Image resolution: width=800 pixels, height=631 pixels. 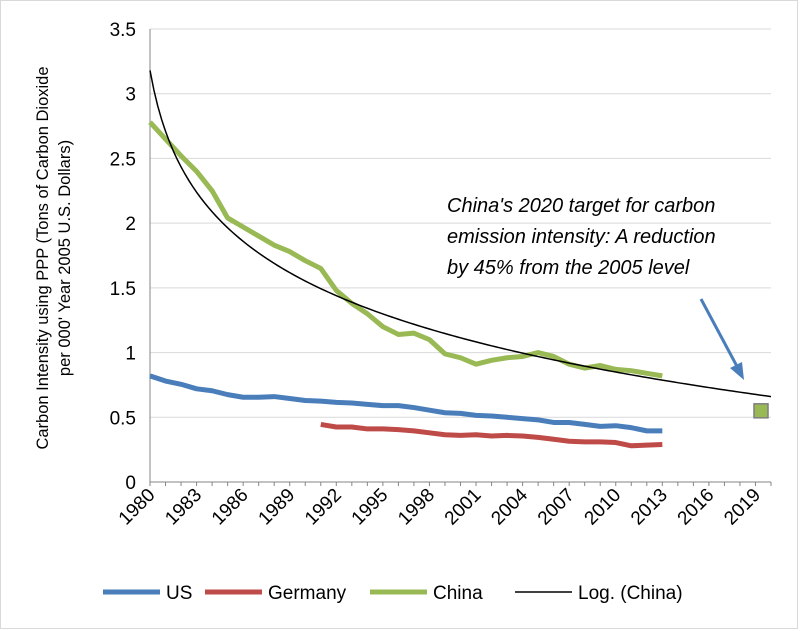 I want to click on annotation-line-1: China's 2020 target for carbon, so click(x=581, y=206).